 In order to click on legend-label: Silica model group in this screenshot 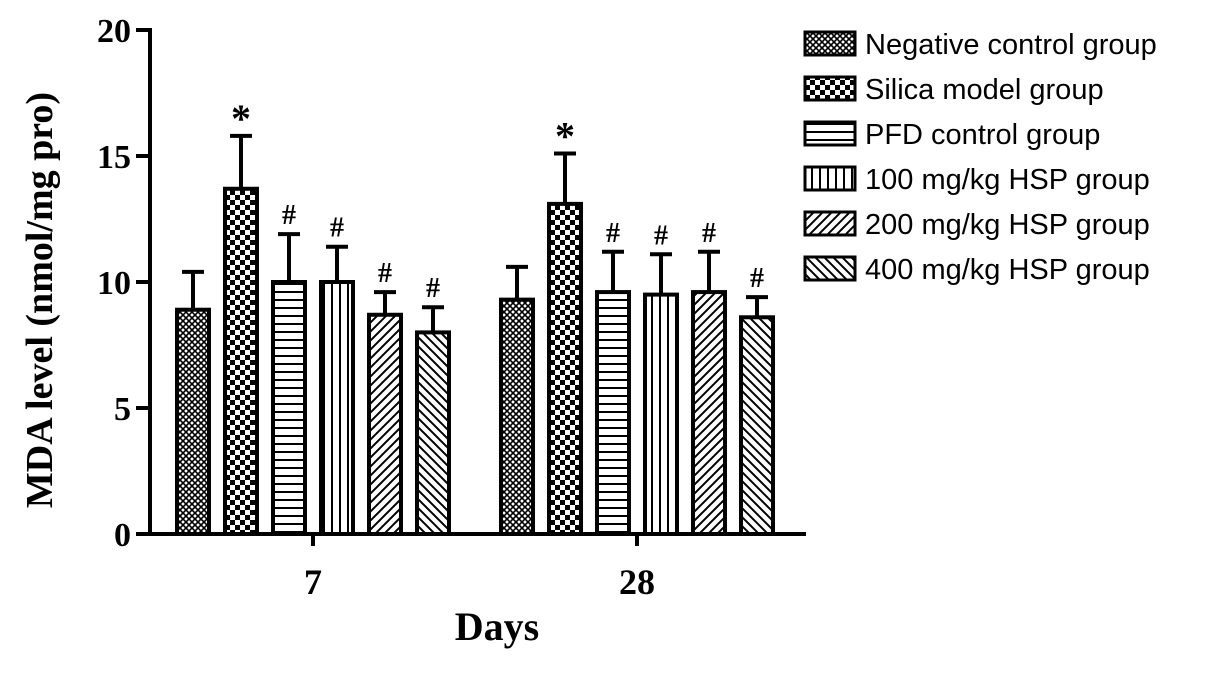, I will do `click(984, 90)`.